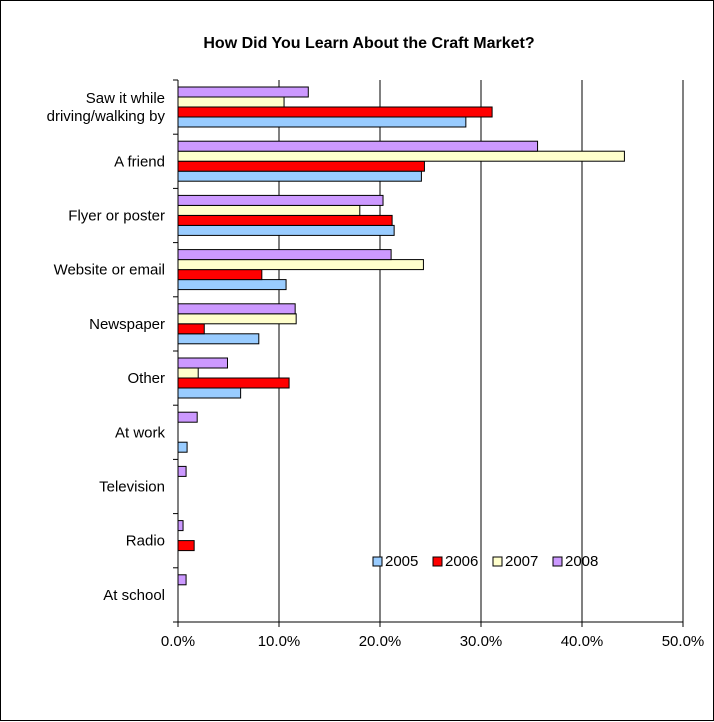 This screenshot has width=714, height=722. What do you see at coordinates (279, 641) in the screenshot?
I see `x-tick-label: 10.0%` at bounding box center [279, 641].